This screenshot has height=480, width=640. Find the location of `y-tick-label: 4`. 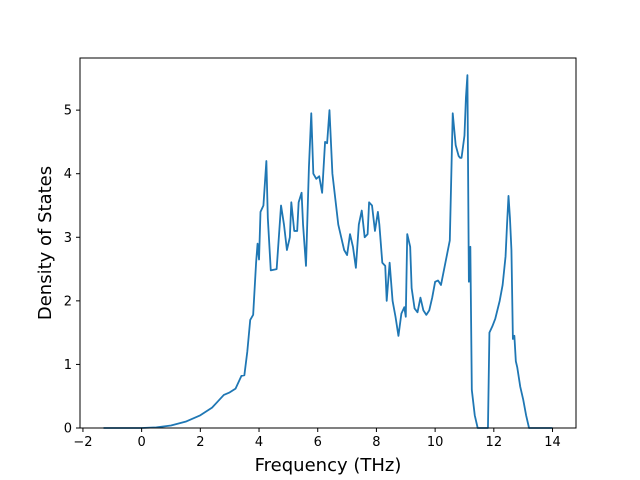

y-tick-label: 4 is located at coordinates (68, 174).